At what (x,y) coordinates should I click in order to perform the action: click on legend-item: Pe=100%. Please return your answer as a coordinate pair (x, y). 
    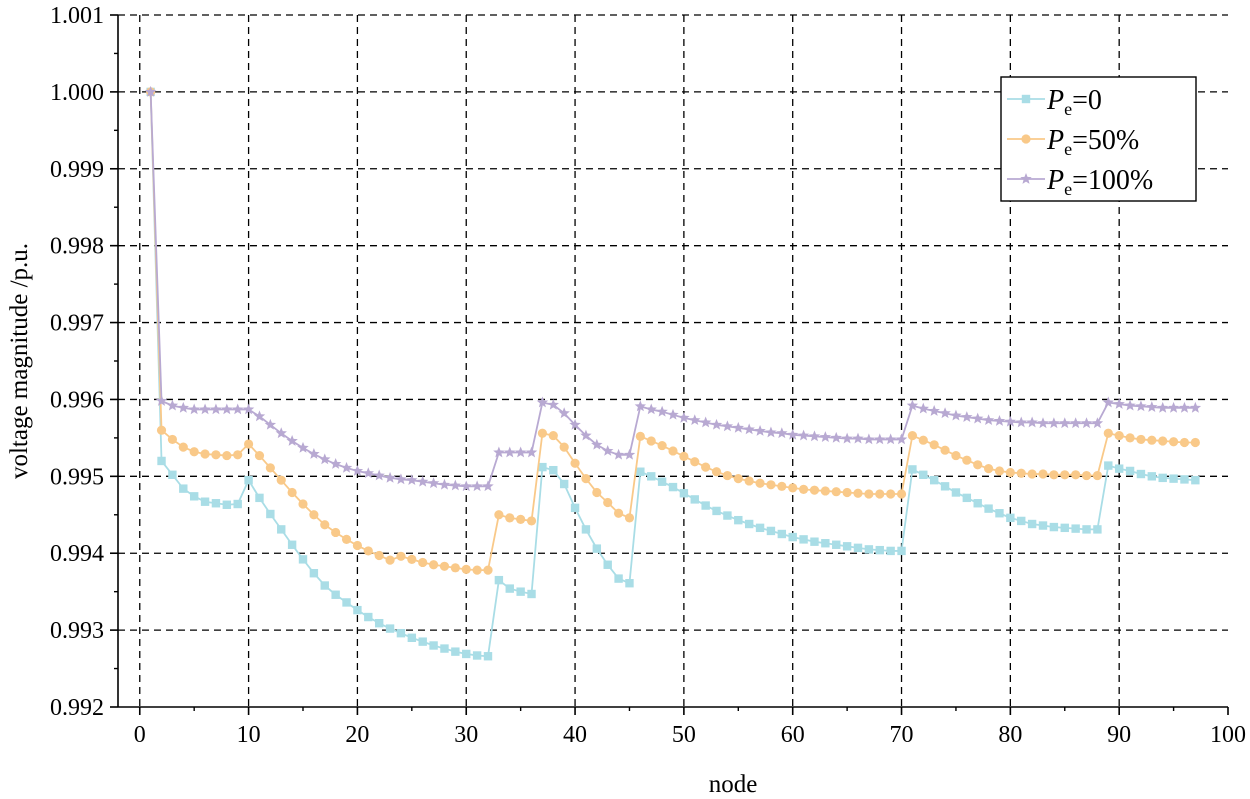
    Looking at the image, I should click on (1080, 182).